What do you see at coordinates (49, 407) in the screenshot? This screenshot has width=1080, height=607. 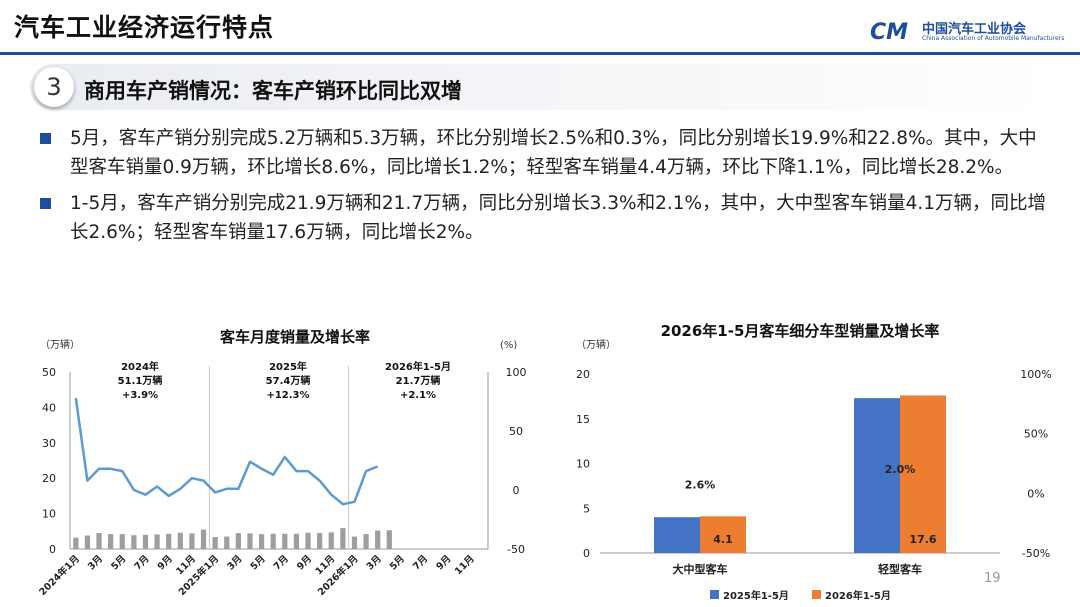 I see `y-left-tick-label: 40` at bounding box center [49, 407].